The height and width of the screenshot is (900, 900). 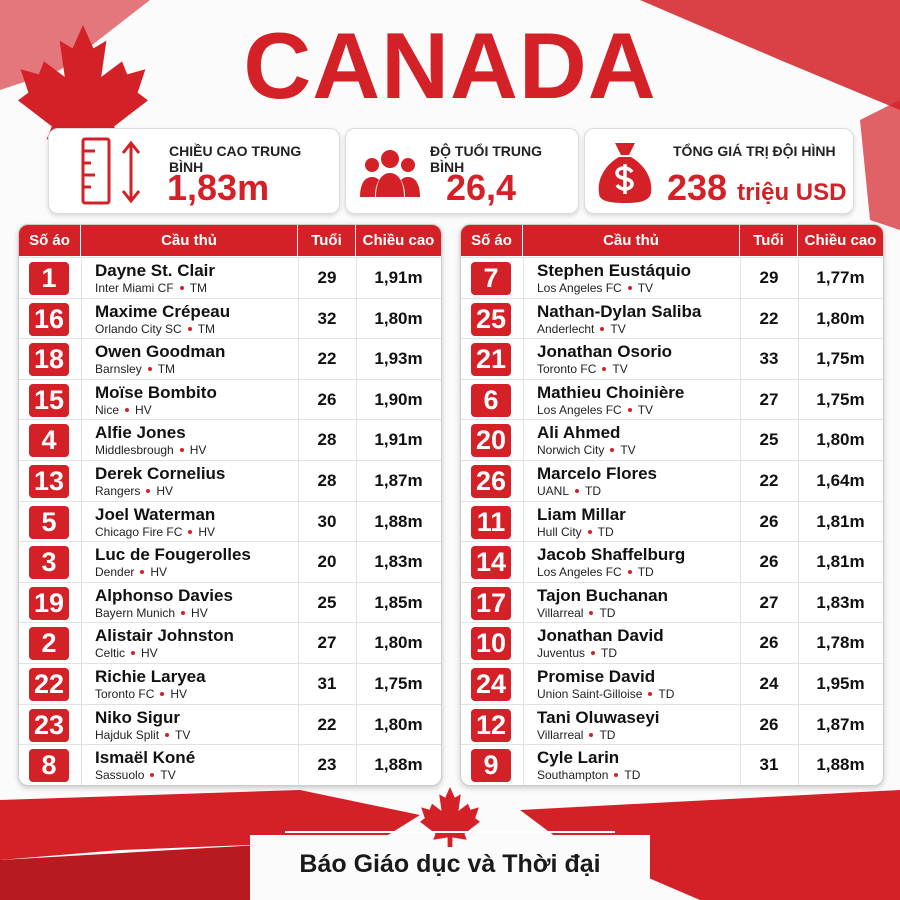 What do you see at coordinates (141, 694) in the screenshot?
I see `player-club-line: Toronto FC HV` at bounding box center [141, 694].